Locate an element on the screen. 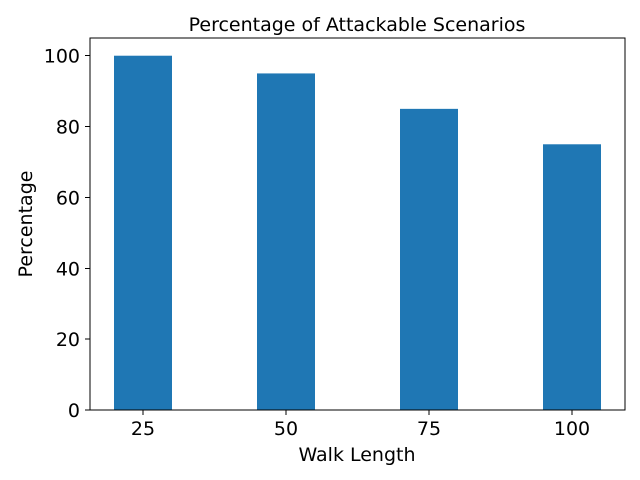  y-tick-label: 20 is located at coordinates (68, 340).